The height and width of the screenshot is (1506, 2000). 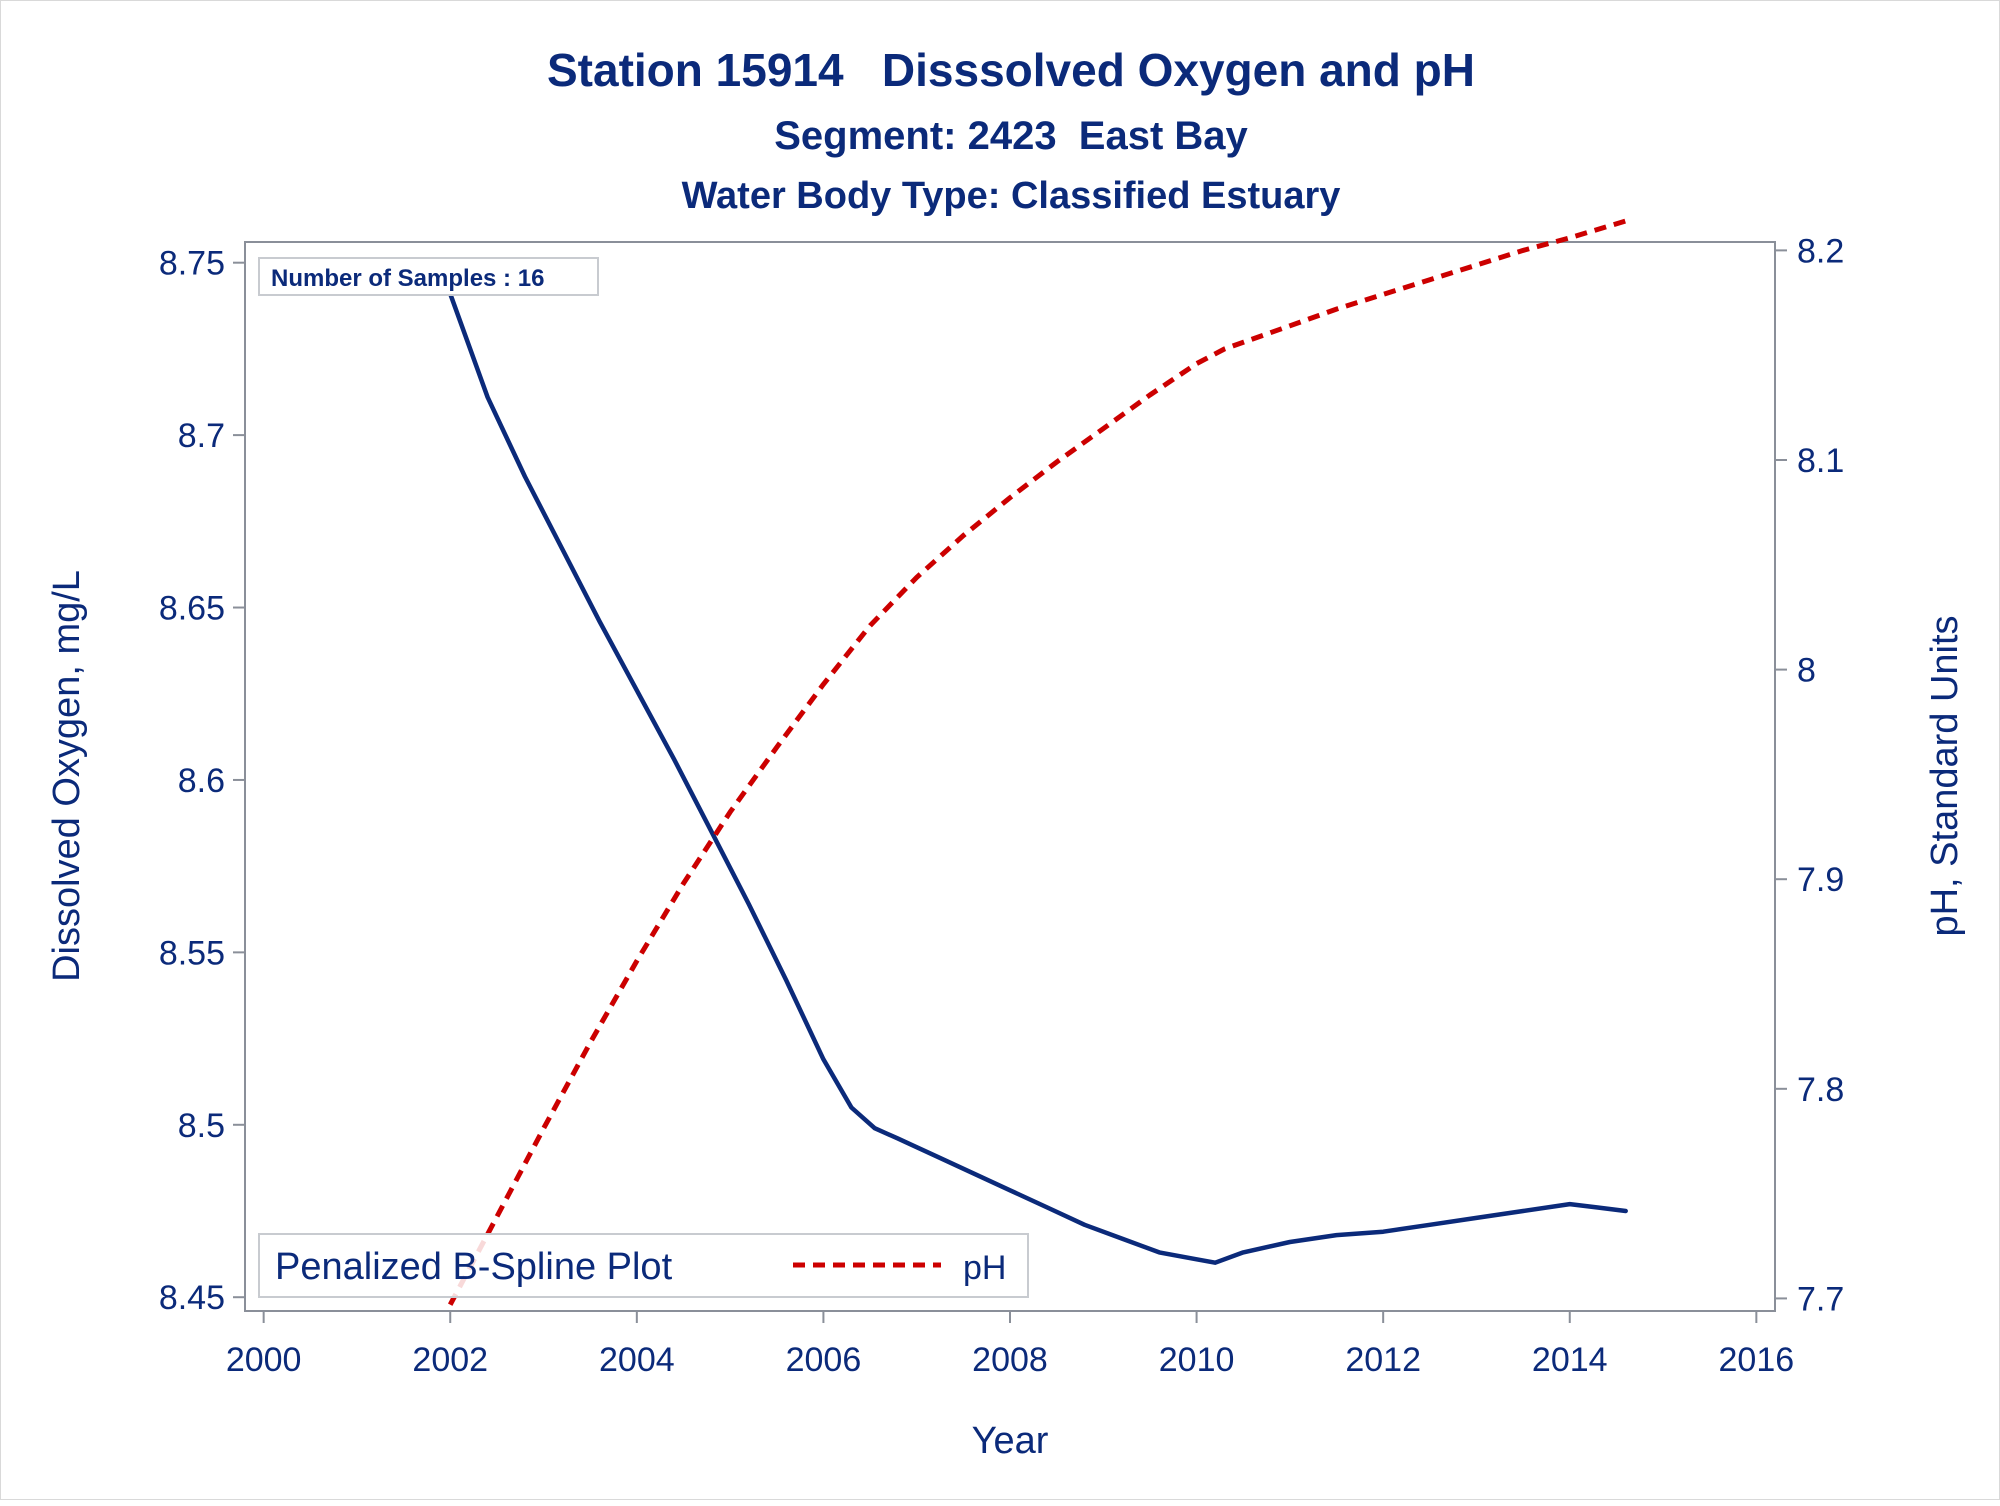 What do you see at coordinates (201, 436) in the screenshot?
I see `y-tick-label: 8.7` at bounding box center [201, 436].